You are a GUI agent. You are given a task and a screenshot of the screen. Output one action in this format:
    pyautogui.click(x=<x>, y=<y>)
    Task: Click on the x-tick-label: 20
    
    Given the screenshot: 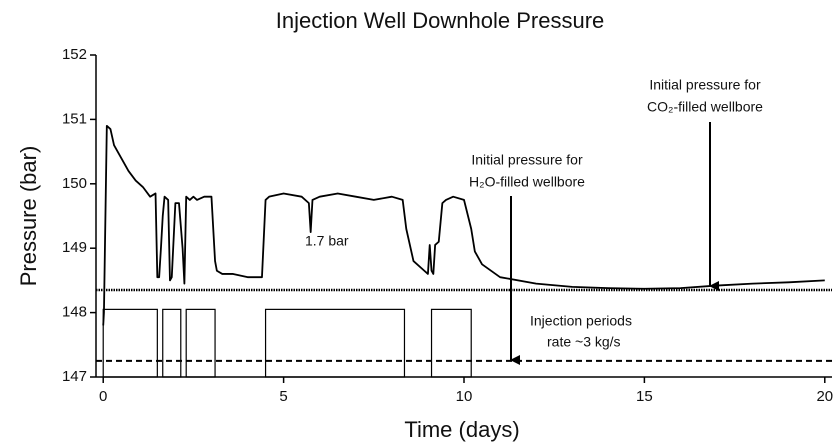 What is the action you would take?
    pyautogui.click(x=824, y=396)
    